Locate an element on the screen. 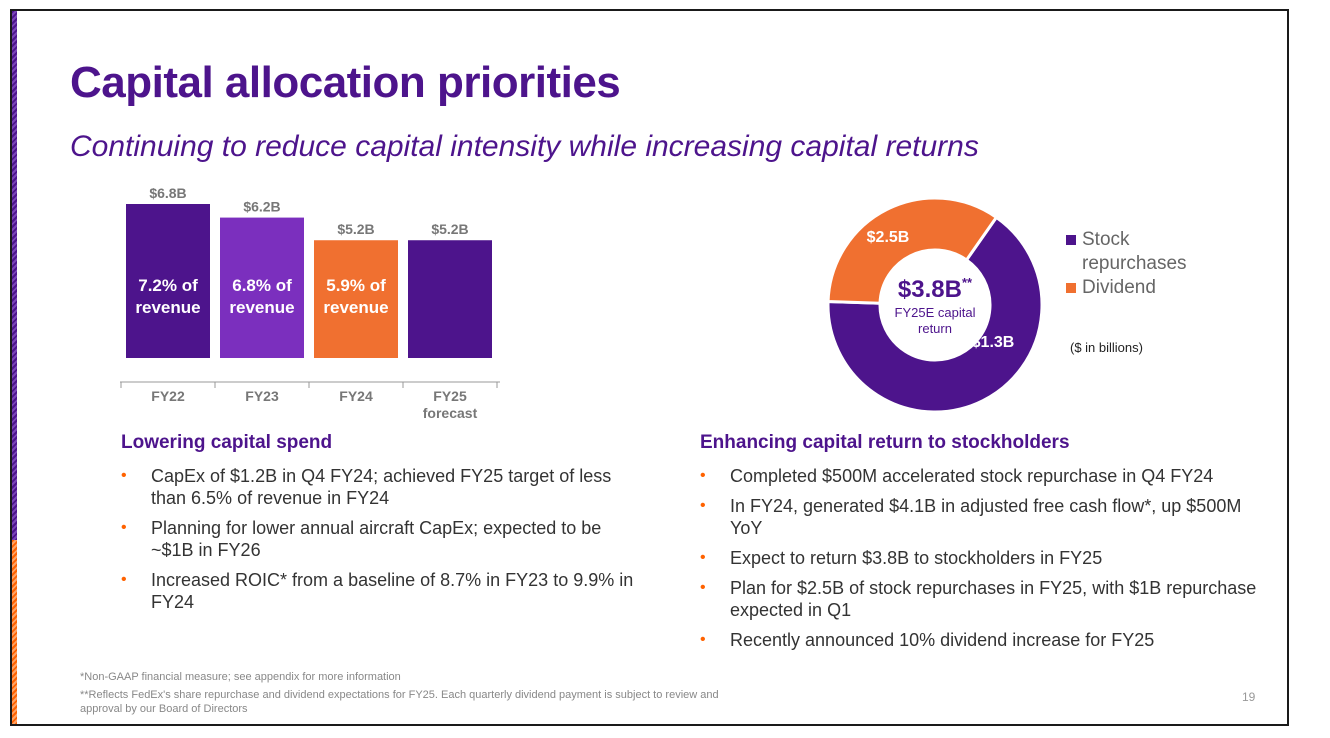  right-section-heading: Enhancing capital return to stockholders is located at coordinates (885, 442).